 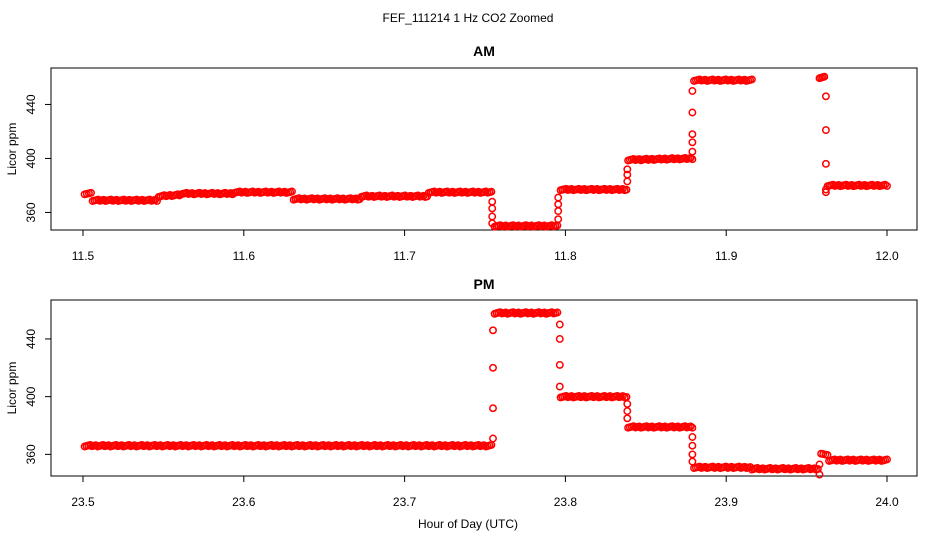 What do you see at coordinates (83, 256) in the screenshot?
I see `am-x-tick-label: 11.5` at bounding box center [83, 256].